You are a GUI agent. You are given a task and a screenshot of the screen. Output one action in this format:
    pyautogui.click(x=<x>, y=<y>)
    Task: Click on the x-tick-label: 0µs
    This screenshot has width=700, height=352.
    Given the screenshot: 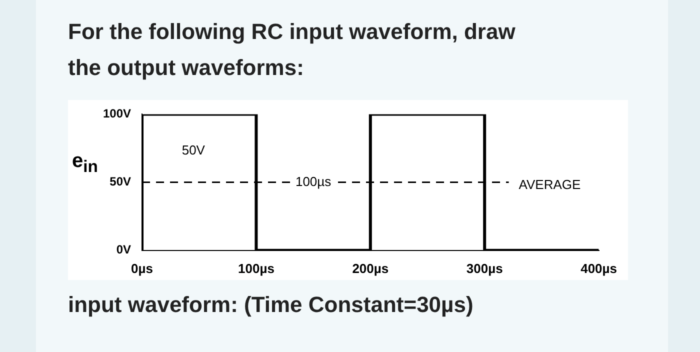 What is the action you would take?
    pyautogui.click(x=142, y=268)
    